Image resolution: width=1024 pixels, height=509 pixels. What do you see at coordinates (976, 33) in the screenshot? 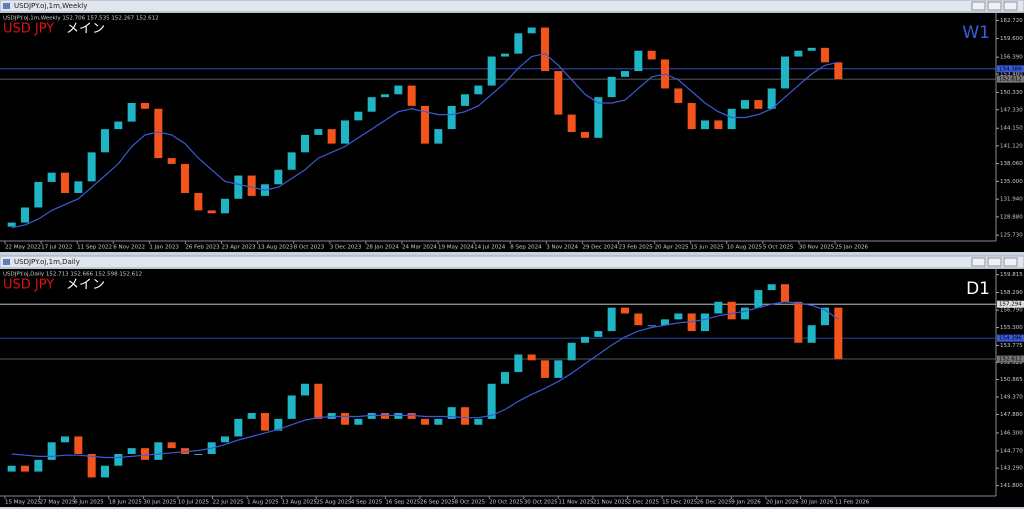
I see `timeframe-label: W1` at bounding box center [976, 33].